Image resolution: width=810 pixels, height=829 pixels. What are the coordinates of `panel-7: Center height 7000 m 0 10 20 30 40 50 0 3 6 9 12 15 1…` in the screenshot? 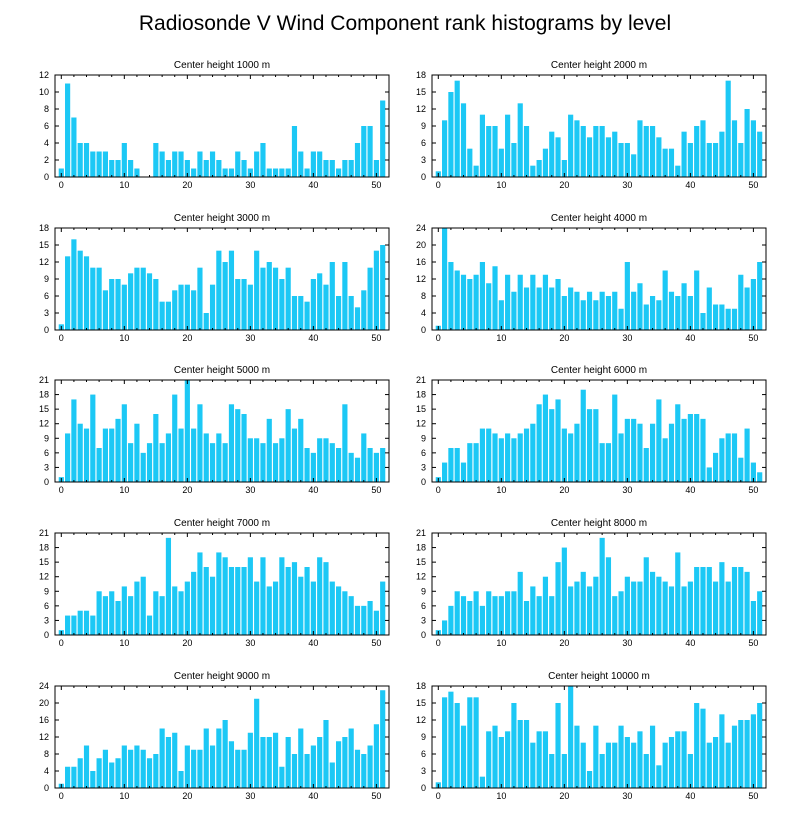 It's located at (214, 583).